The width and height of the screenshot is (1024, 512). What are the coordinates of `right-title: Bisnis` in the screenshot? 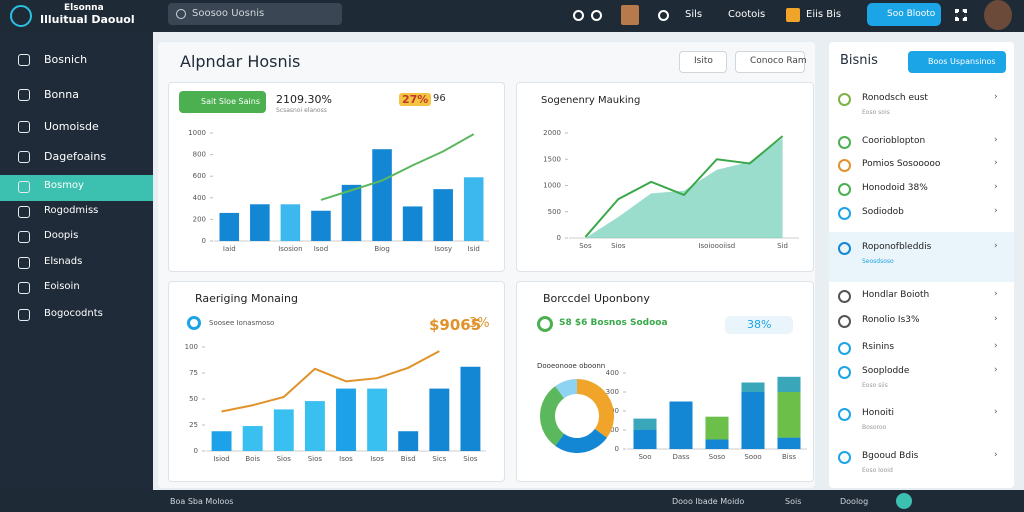 It's located at (859, 60).